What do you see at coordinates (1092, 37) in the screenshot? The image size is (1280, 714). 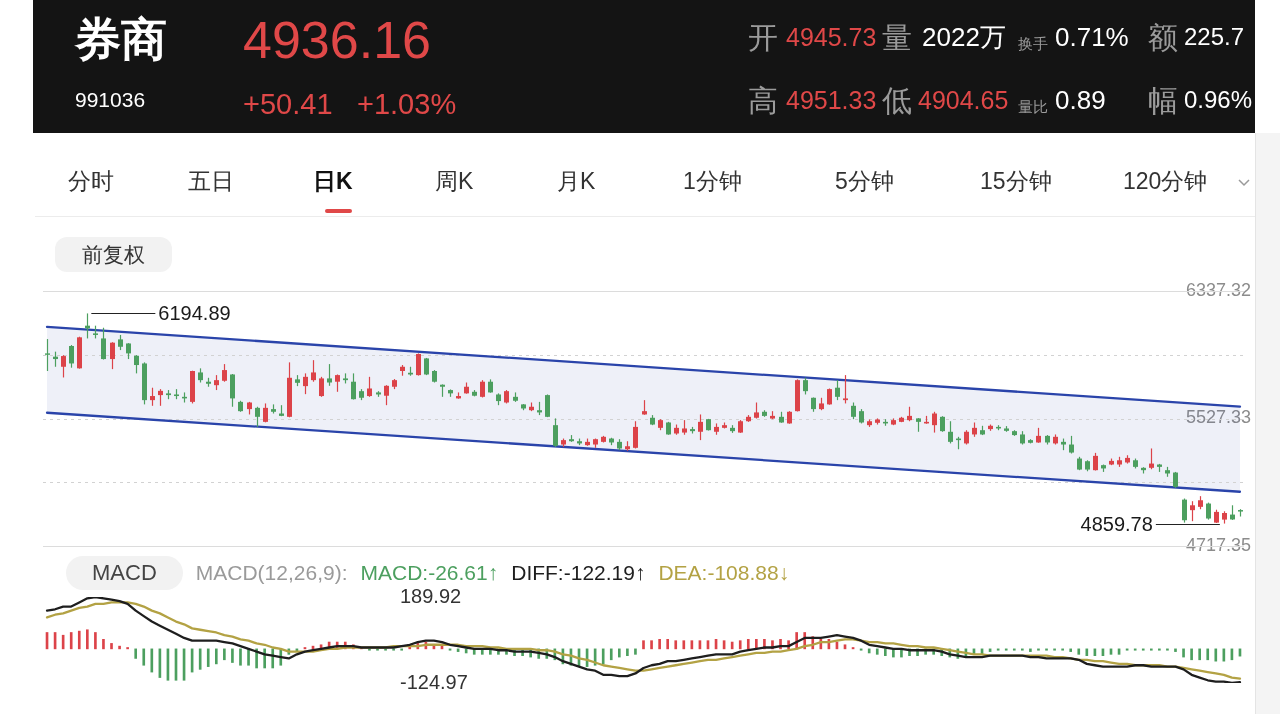 I see `text: 0.71%` at bounding box center [1092, 37].